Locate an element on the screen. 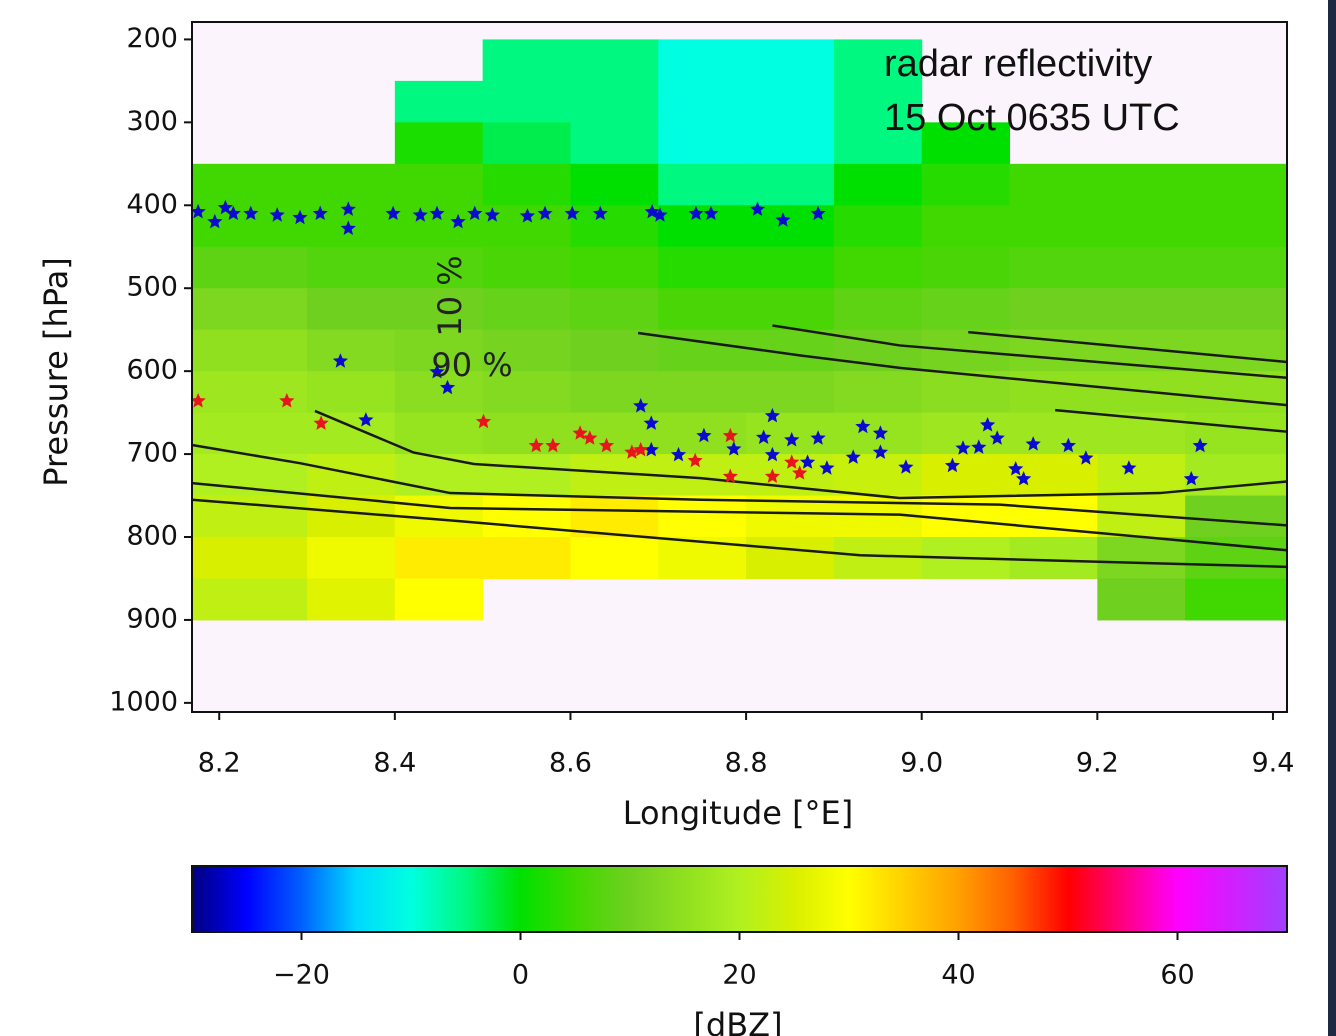 The width and height of the screenshot is (1336, 1036). y-tick-label: 500 is located at coordinates (152, 287).